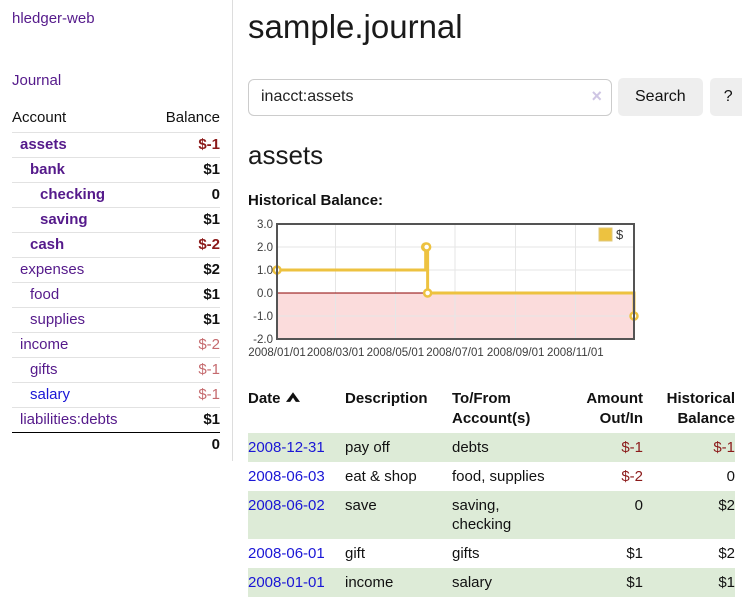 The width and height of the screenshot is (742, 597). I want to click on account-row: checking 0, so click(116, 195).